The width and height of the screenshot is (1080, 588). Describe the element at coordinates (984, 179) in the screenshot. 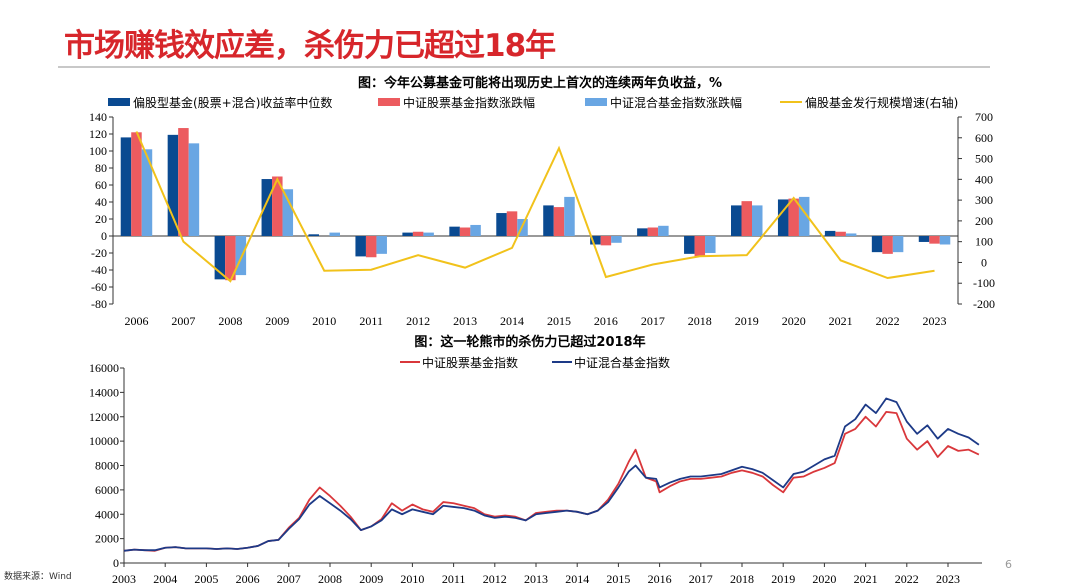

I see `right-tick-label: 400` at that location.